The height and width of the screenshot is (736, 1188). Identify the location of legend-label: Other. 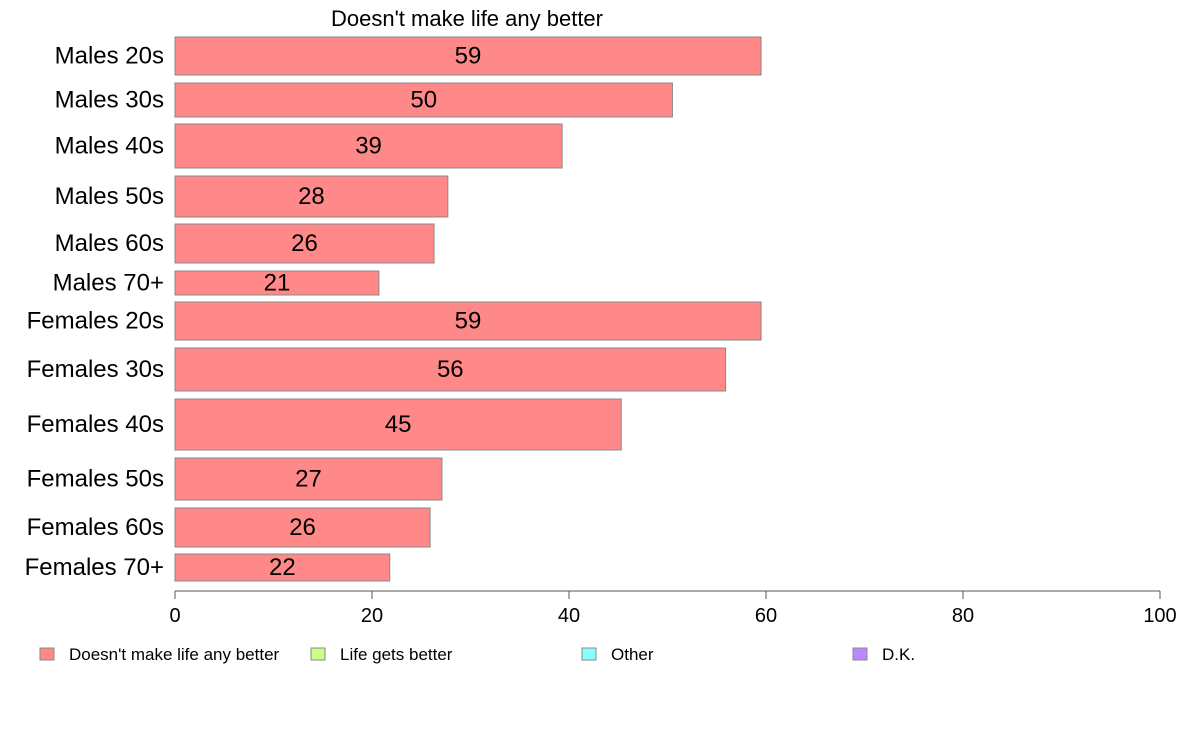
(632, 654).